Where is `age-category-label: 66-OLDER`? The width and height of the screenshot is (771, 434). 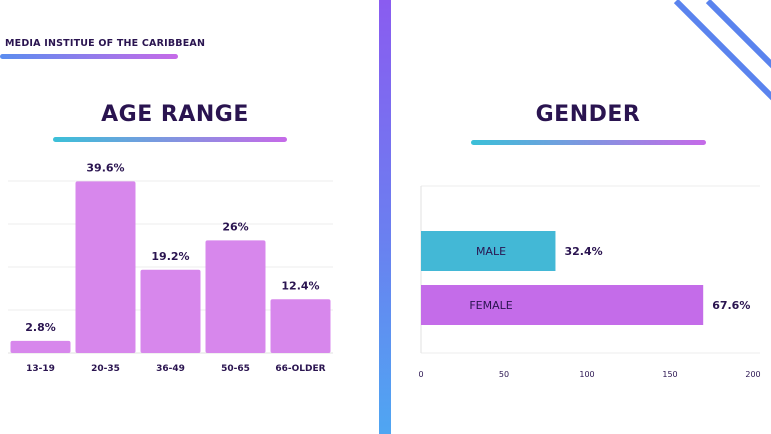
age-category-label: 66-OLDER is located at coordinates (300, 369).